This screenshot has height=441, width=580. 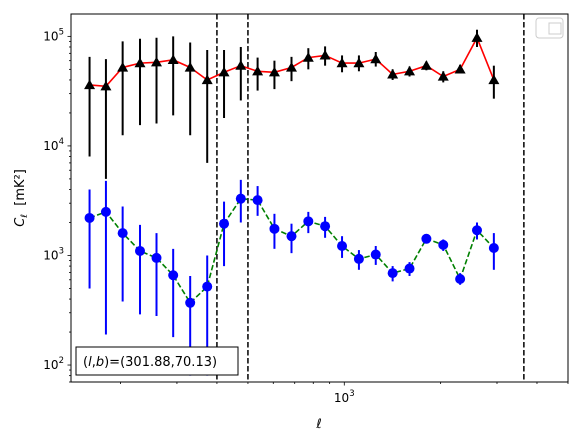 I want to click on y-tick-label: 10², so click(x=53, y=364).